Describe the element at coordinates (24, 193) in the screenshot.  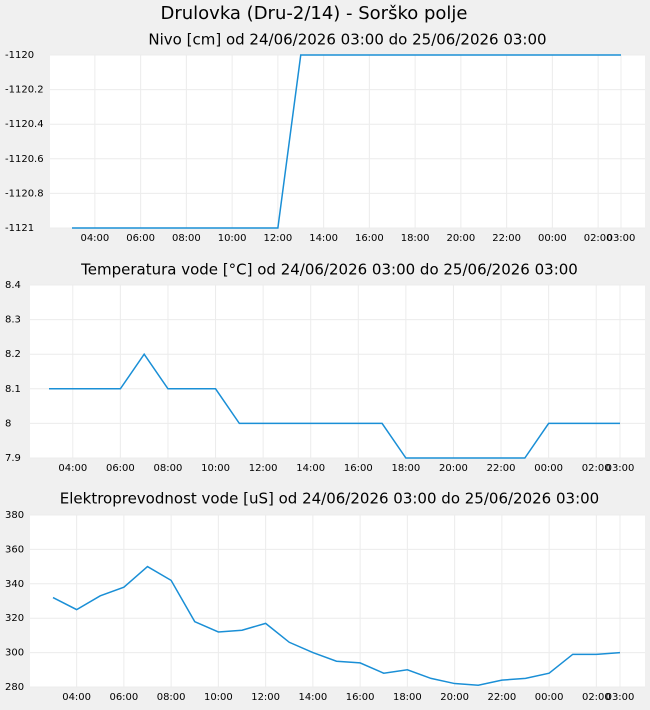
I see `y-tick-label: -1120.8` at that location.